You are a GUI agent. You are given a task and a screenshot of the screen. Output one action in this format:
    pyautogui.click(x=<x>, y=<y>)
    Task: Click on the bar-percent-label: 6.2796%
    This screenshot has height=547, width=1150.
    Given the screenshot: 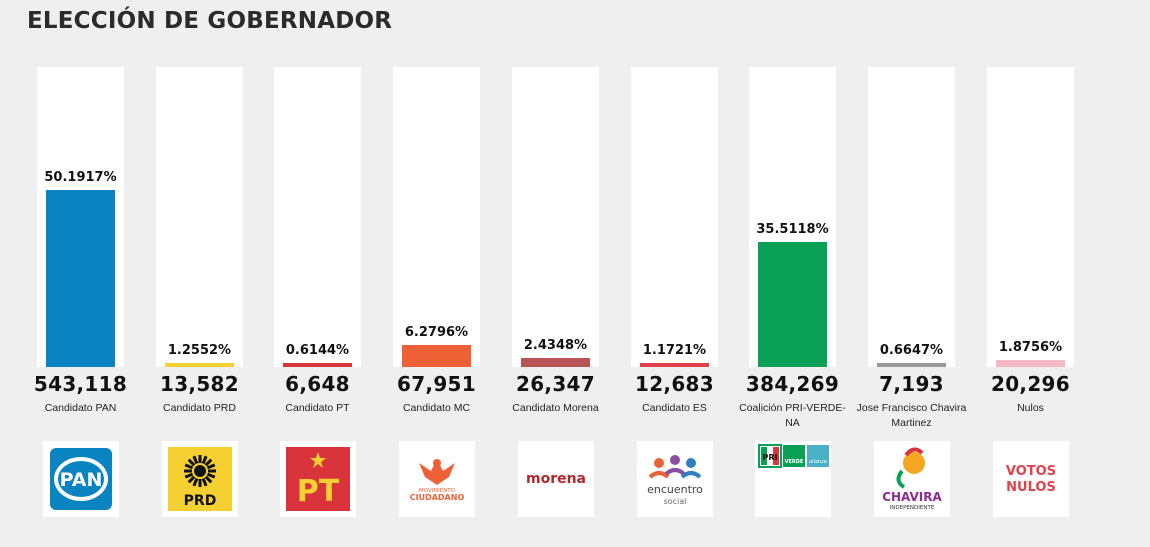 What is the action you would take?
    pyautogui.click(x=436, y=332)
    